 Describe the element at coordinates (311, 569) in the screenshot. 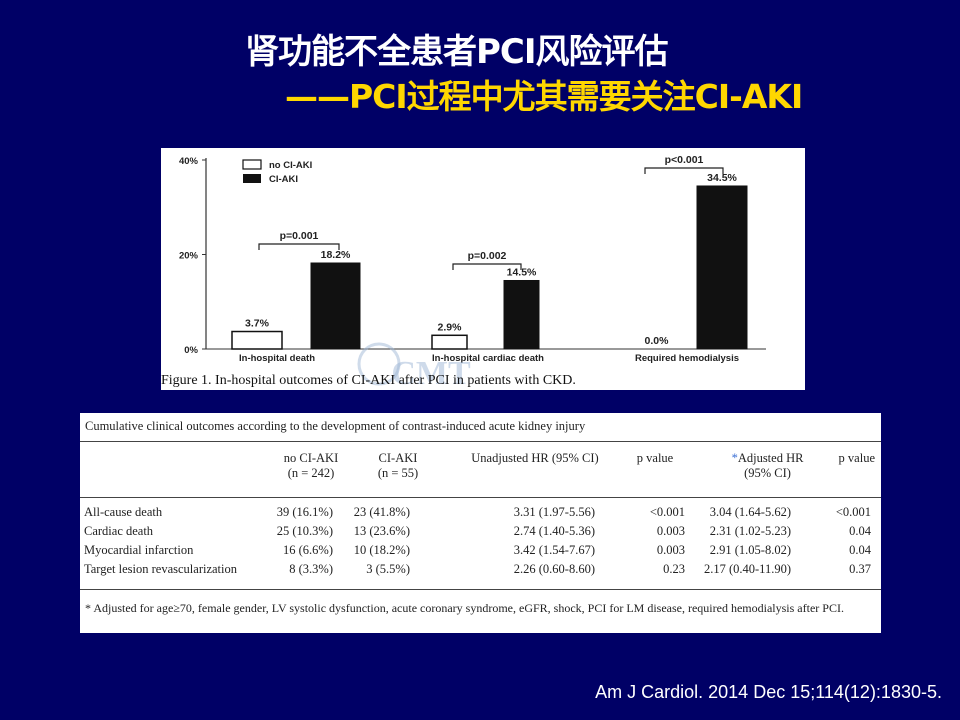

I see `table-cell: 8 (3.3%)` at that location.